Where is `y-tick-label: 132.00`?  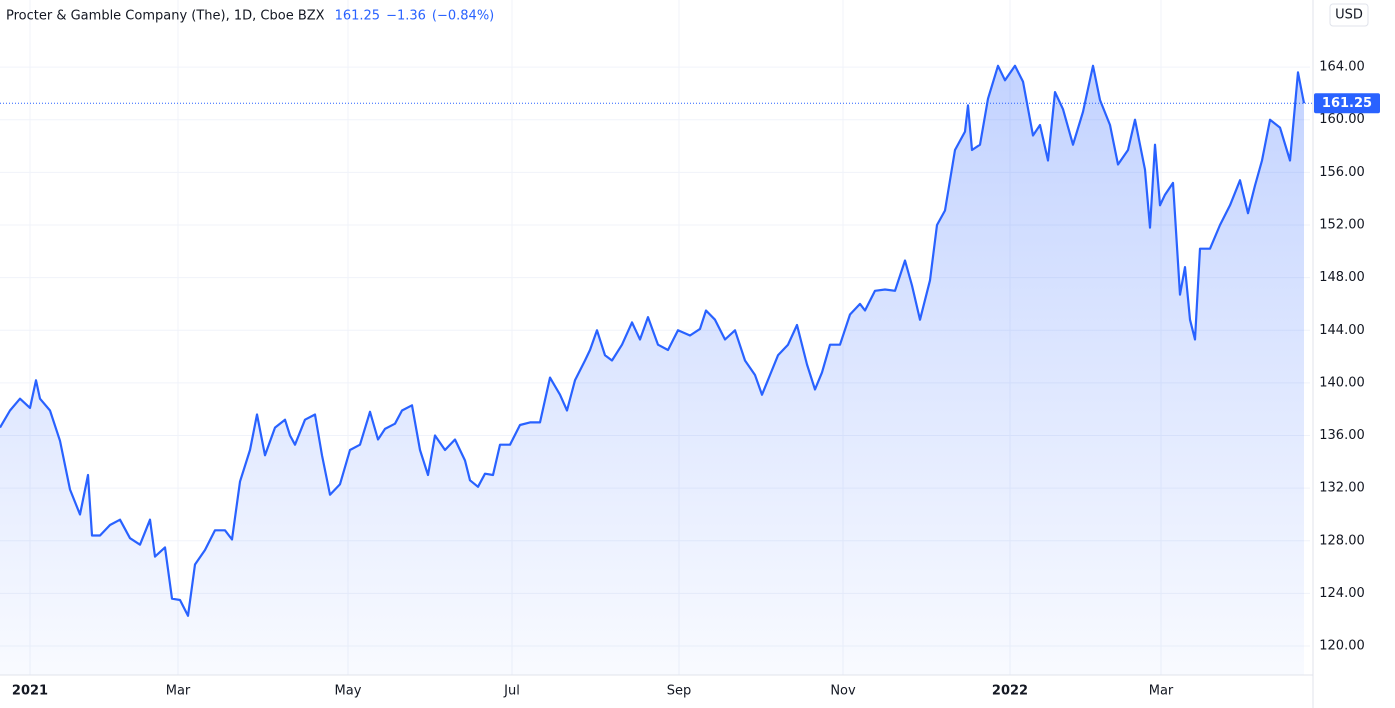
y-tick-label: 132.00 is located at coordinates (1342, 488).